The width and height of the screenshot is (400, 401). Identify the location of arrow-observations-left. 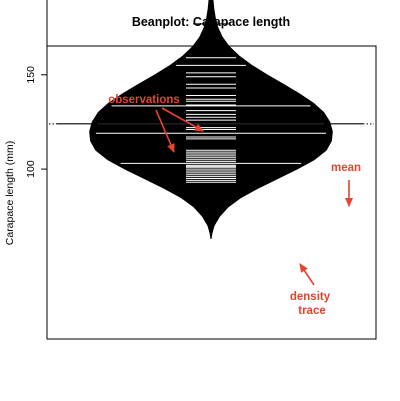
(165, 131).